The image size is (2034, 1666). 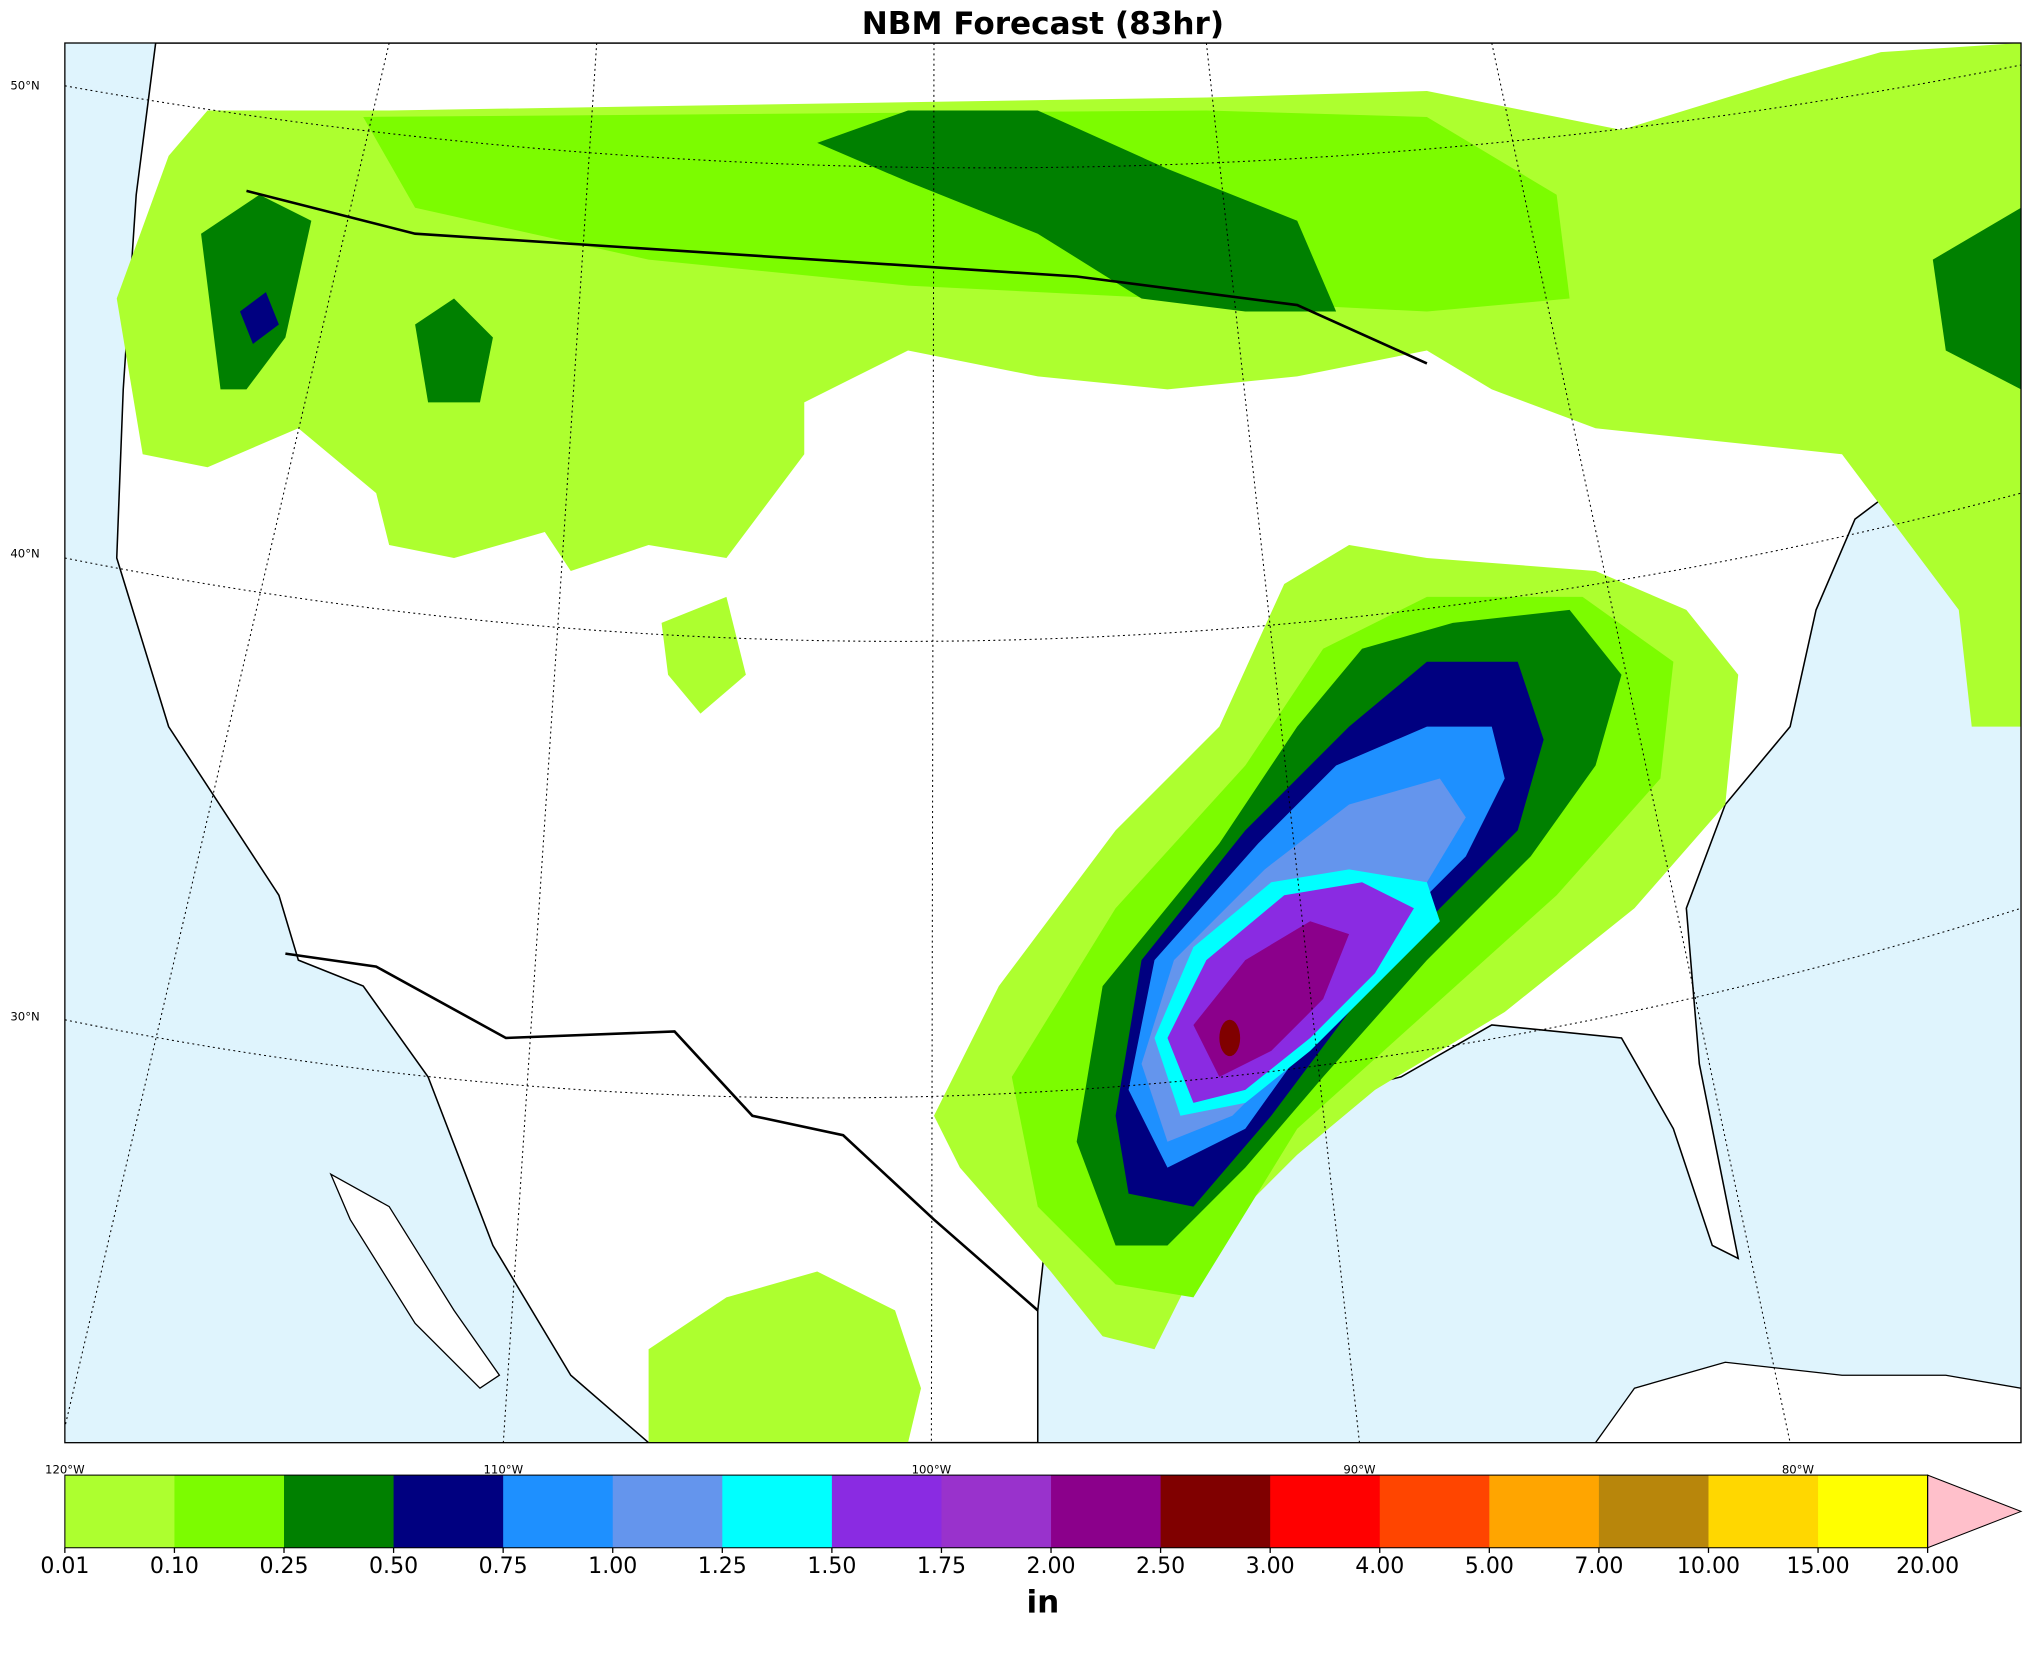 I want to click on colorbar-tick-label: 0.01, so click(x=64, y=1566).